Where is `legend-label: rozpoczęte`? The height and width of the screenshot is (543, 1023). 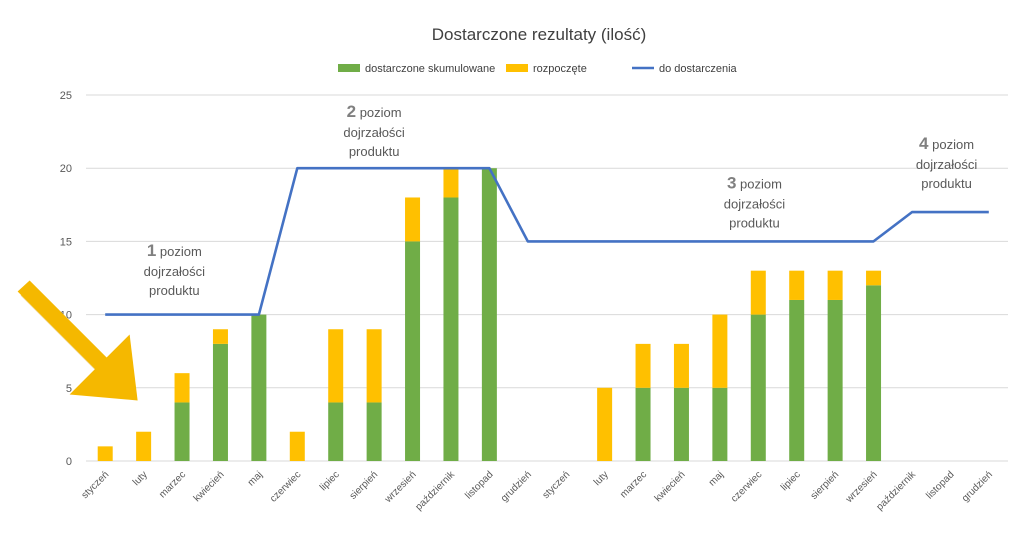
legend-label: rozpoczęte is located at coordinates (560, 69).